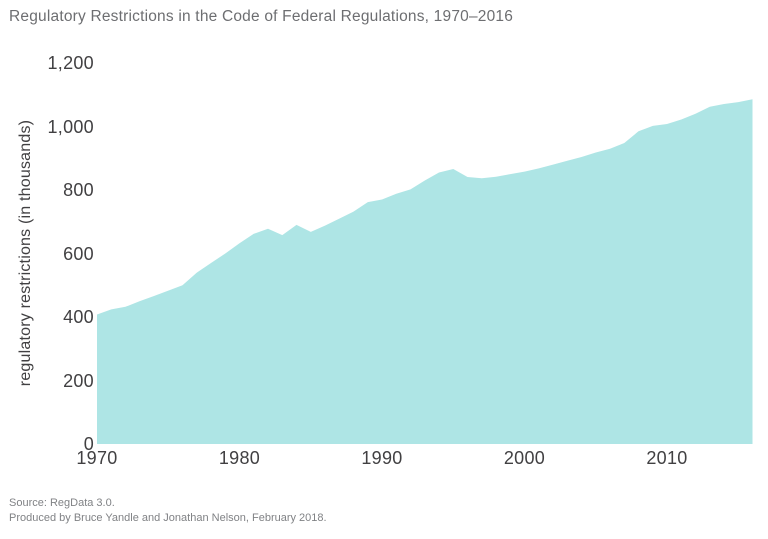  I want to click on y-axis-tick-label: 400, so click(78, 317).